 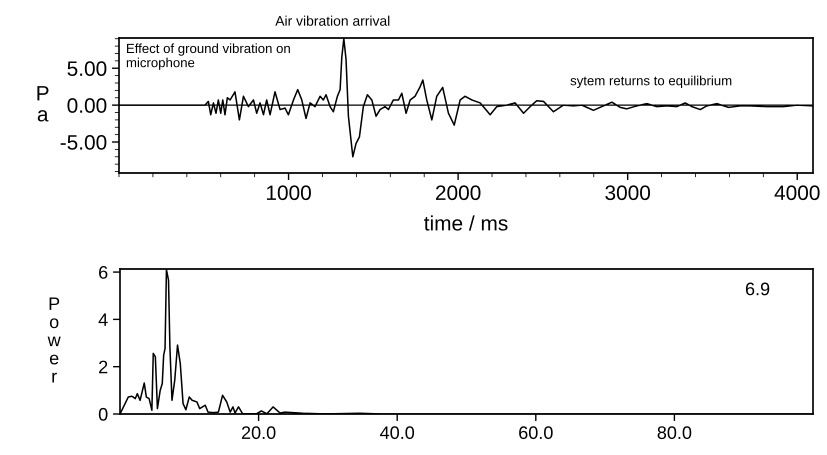 What do you see at coordinates (758, 289) in the screenshot?
I see `annotation: 6.9` at bounding box center [758, 289].